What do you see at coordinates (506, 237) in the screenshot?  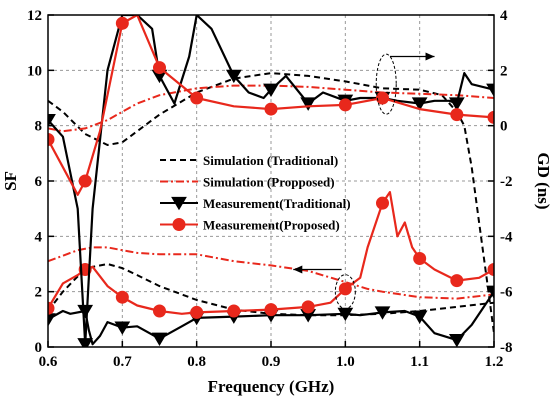 I see `y-right-tick-label: -4` at bounding box center [506, 237].